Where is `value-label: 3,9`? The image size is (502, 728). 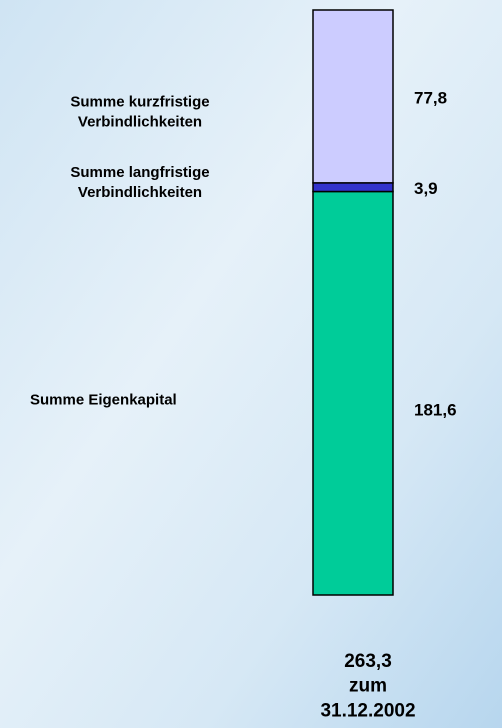
value-label: 3,9 is located at coordinates (426, 189).